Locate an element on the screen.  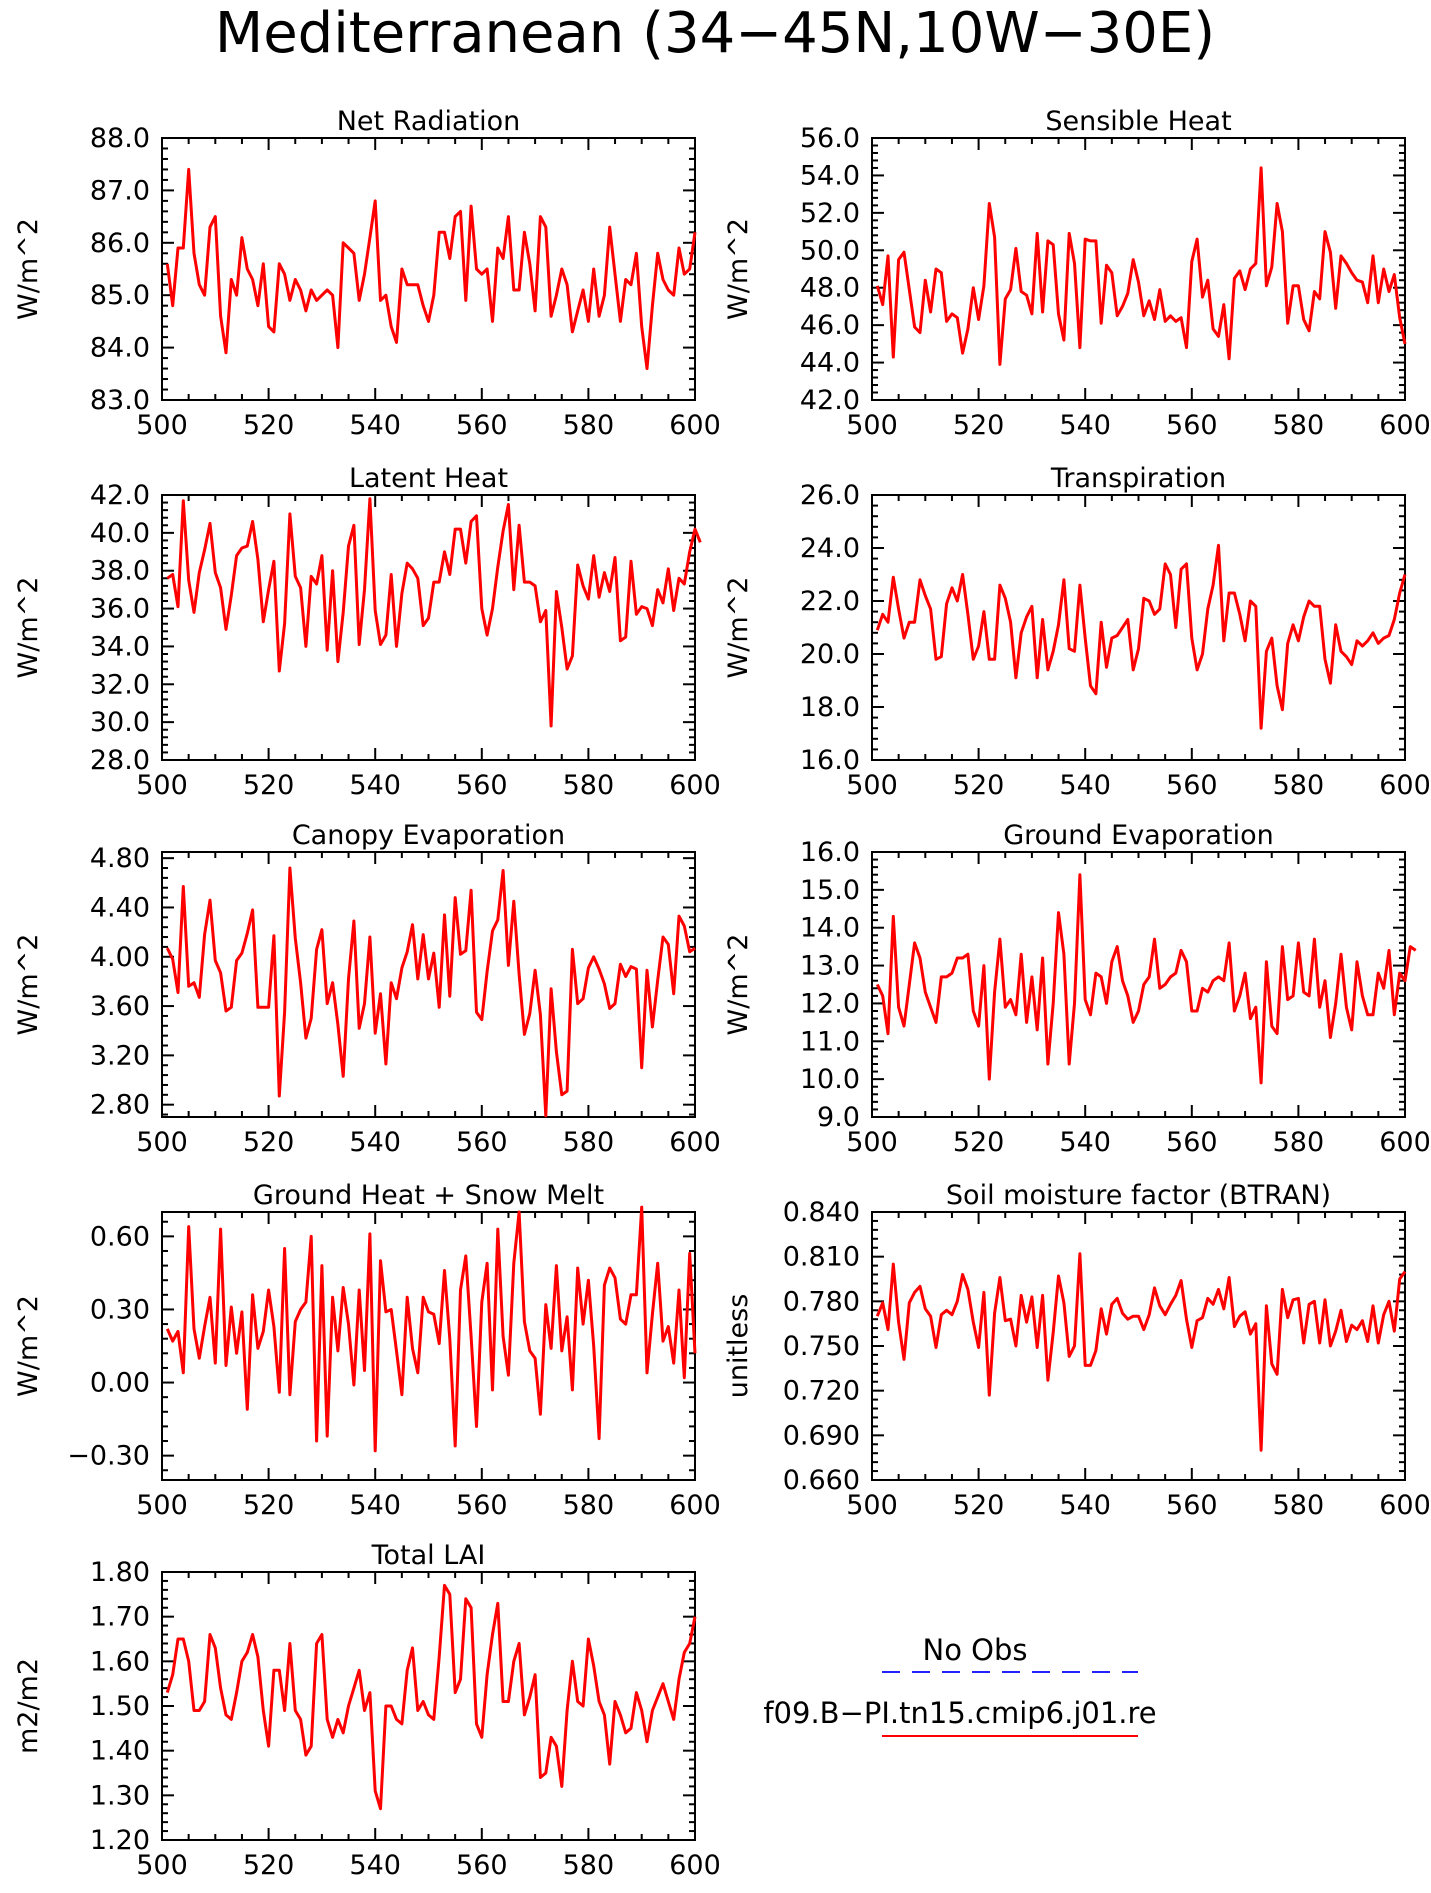
y-tick-label: 40.0 is located at coordinates (120, 533).